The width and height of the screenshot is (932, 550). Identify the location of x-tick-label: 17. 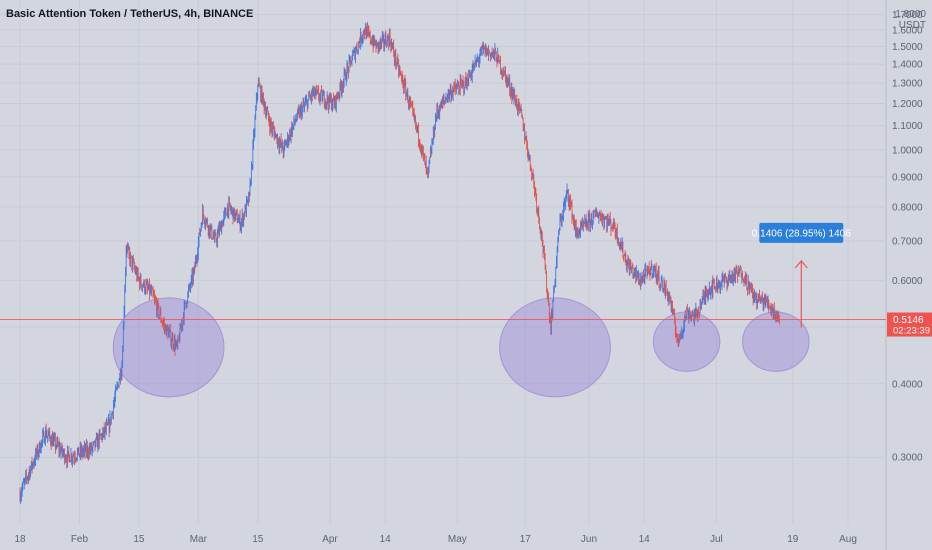
(526, 539).